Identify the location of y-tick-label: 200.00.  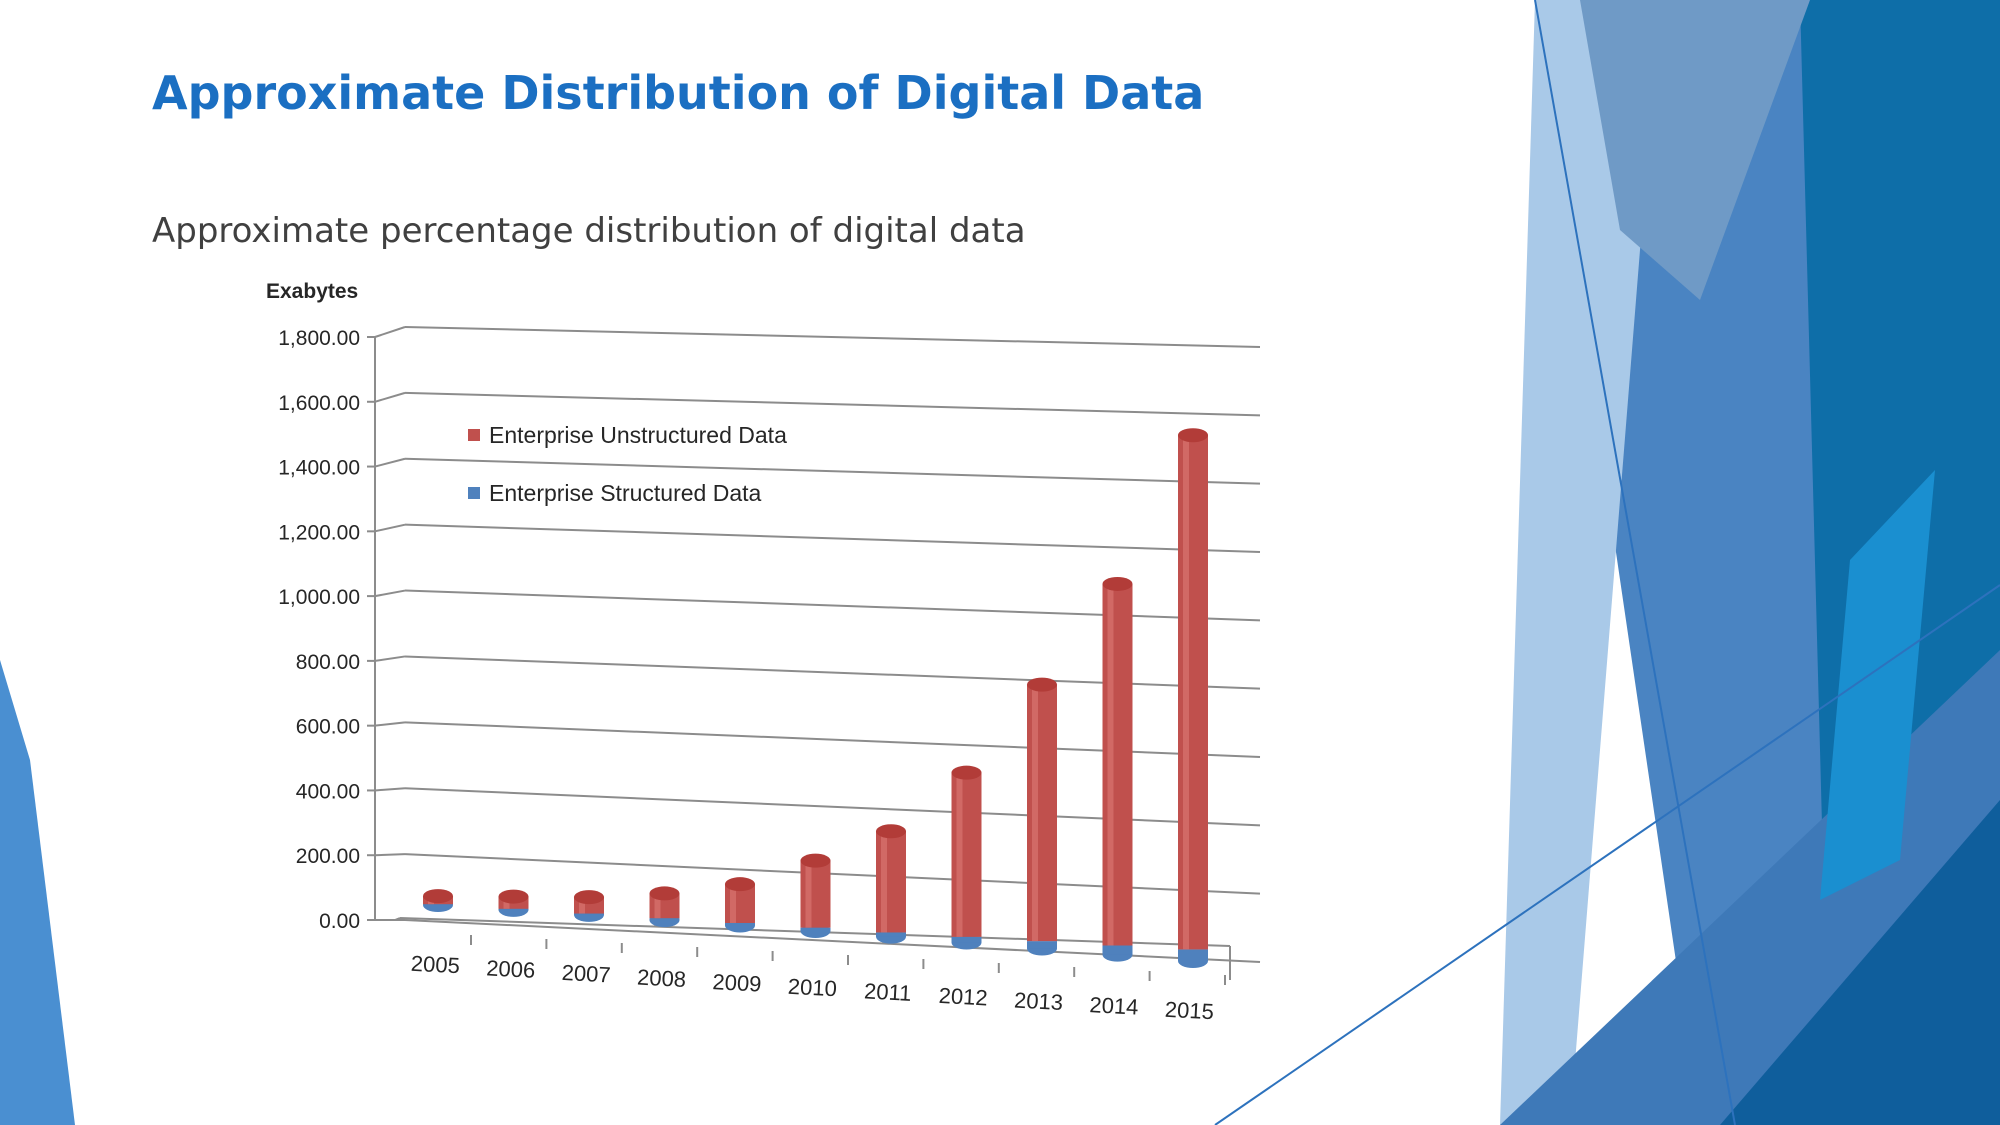
(328, 856).